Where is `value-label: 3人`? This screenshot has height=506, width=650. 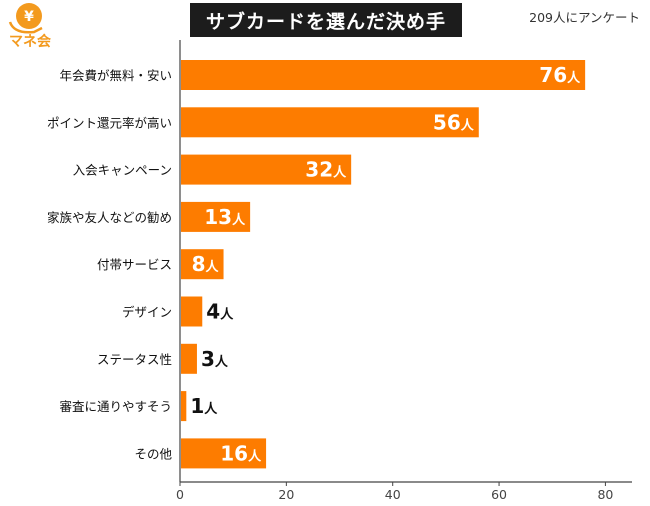 value-label: 3人 is located at coordinates (215, 359).